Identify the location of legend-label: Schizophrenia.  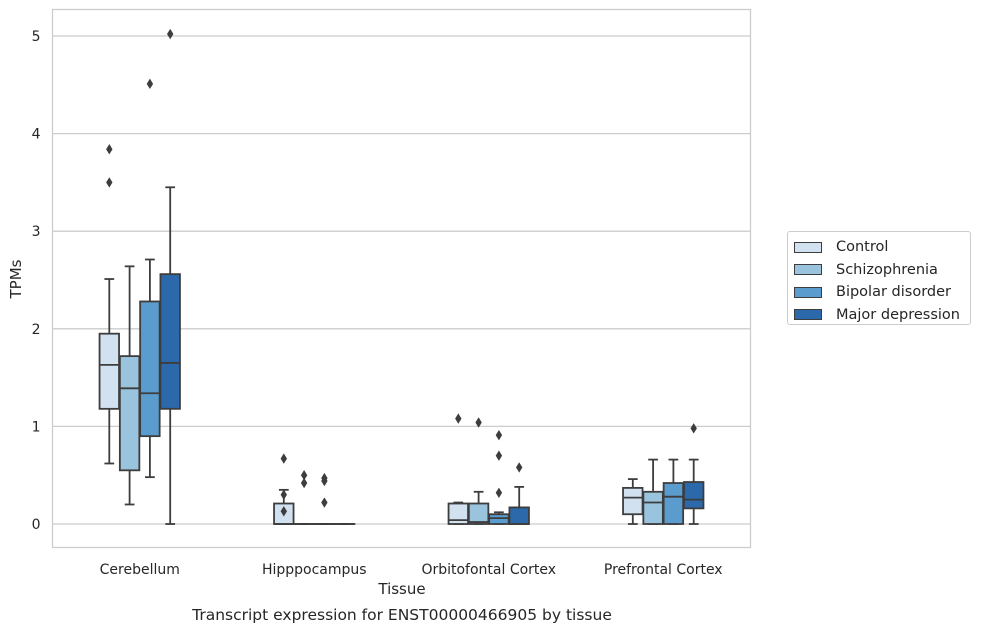
(887, 269).